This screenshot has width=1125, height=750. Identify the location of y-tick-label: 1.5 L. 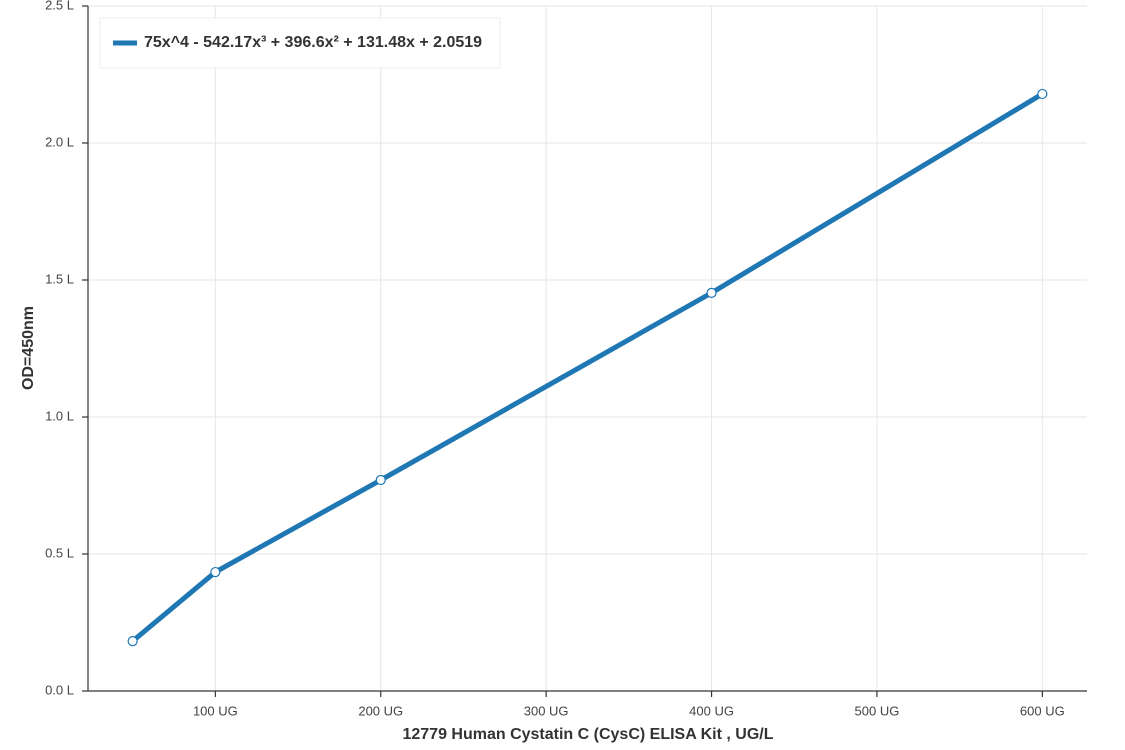
(59, 278).